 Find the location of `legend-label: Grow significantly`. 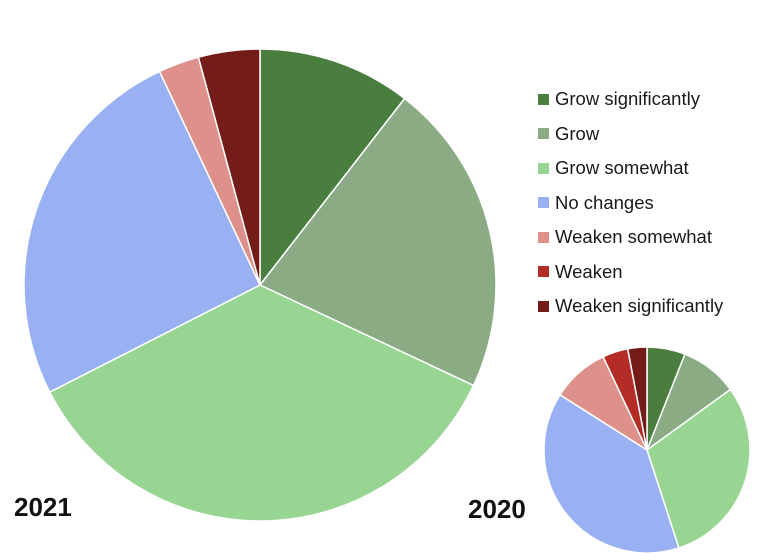

legend-label: Grow significantly is located at coordinates (627, 99).